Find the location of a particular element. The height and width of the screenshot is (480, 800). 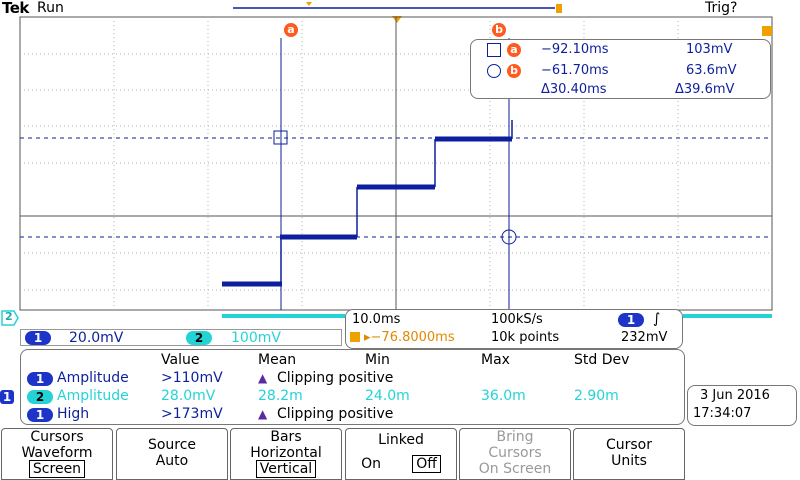

table-row-value: >110mV is located at coordinates (192, 378).